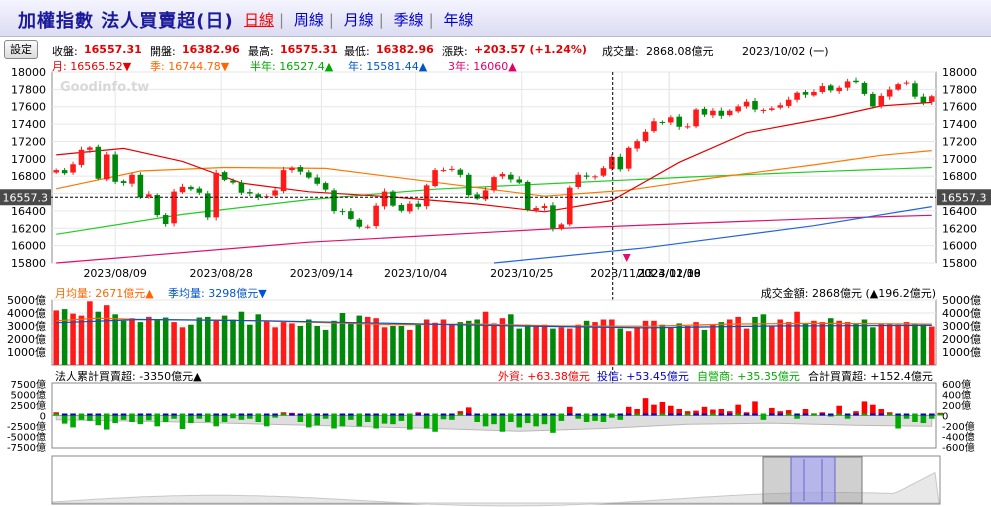  Describe the element at coordinates (163, 51) in the screenshot. I see `open-label: 開盤:` at that location.